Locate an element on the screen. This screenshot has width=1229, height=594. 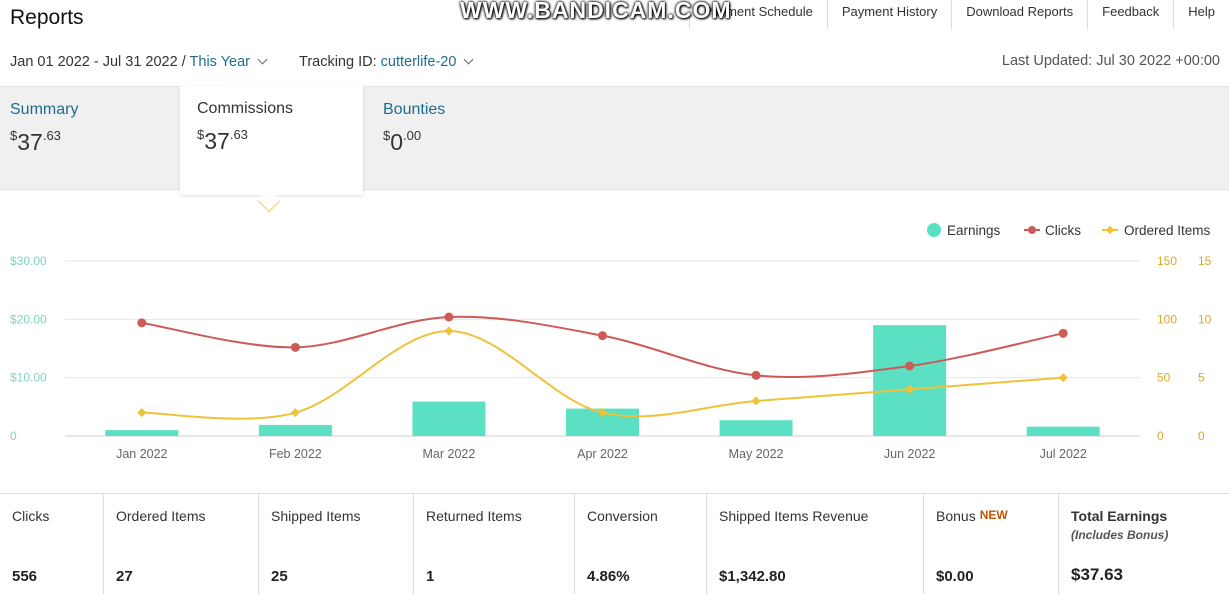
stat-label: Bonus NEW is located at coordinates (991, 516).